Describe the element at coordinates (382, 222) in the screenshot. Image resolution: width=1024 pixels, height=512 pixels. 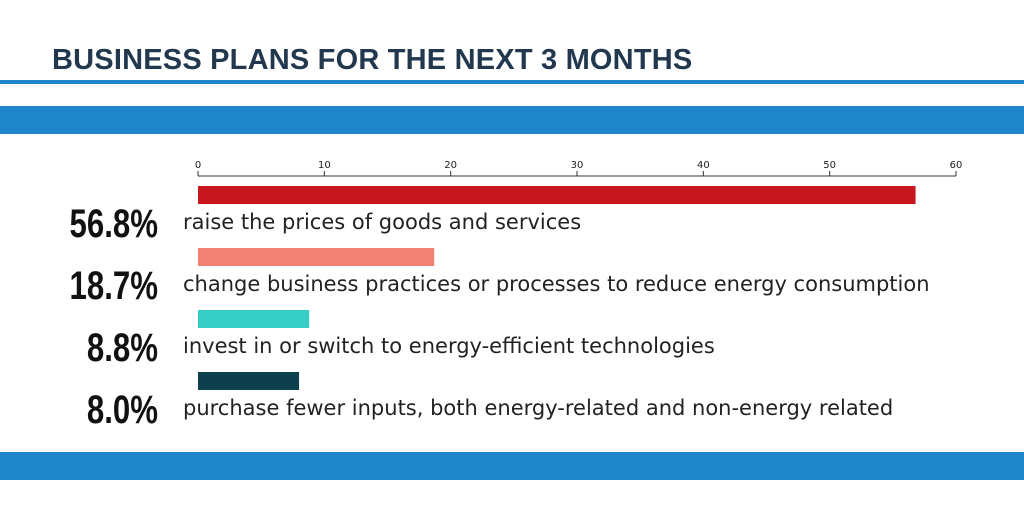
I see `category-label: raise the prices of goods and services` at that location.